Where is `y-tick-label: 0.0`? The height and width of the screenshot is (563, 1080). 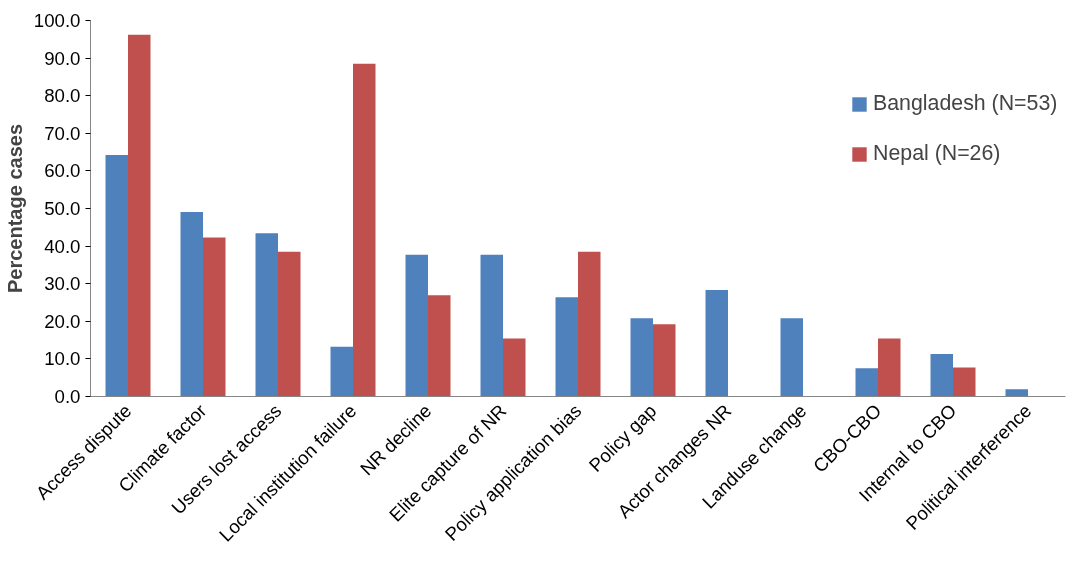 y-tick-label: 0.0 is located at coordinates (67, 396).